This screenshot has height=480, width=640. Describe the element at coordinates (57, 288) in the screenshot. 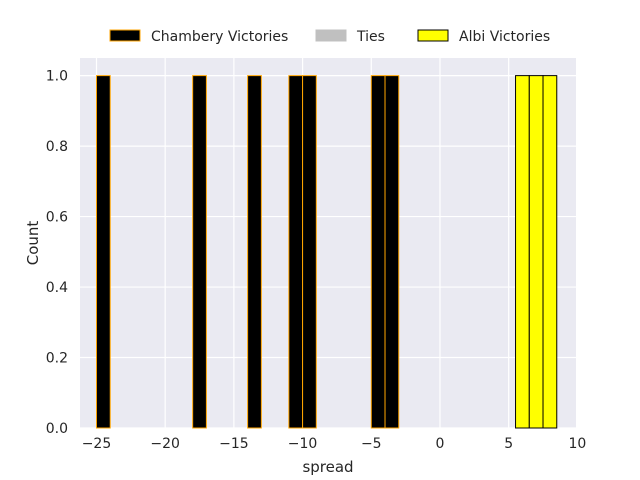

I see `y-tick-label: 0.4` at that location.